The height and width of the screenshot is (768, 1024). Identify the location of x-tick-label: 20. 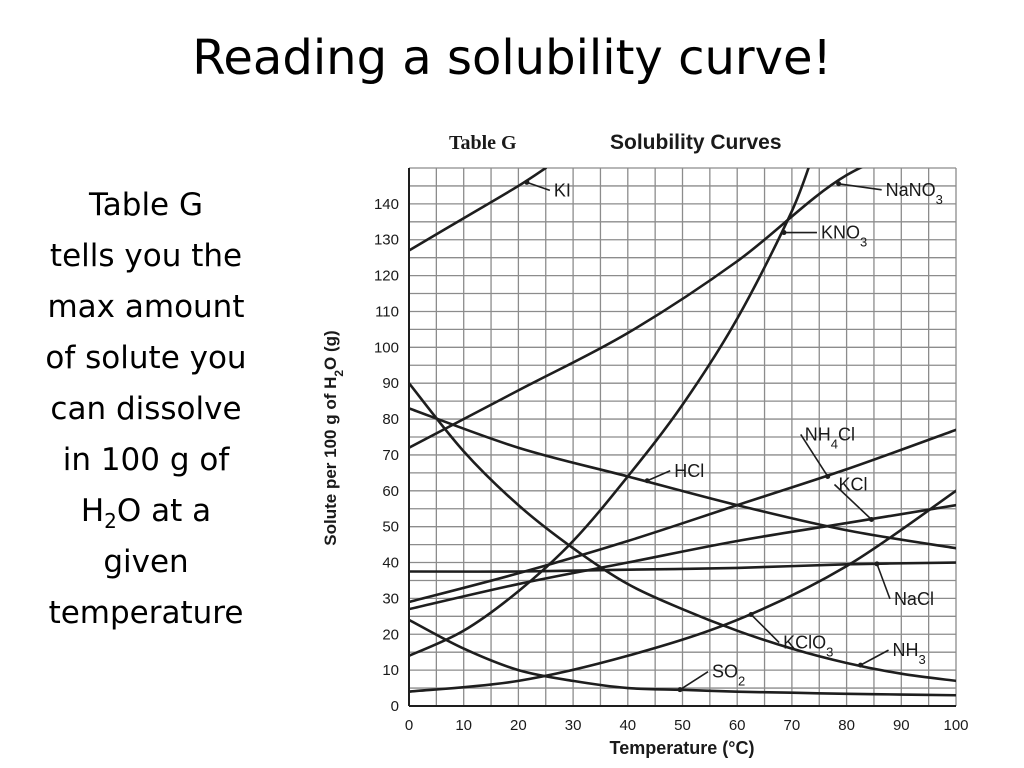
(518, 725).